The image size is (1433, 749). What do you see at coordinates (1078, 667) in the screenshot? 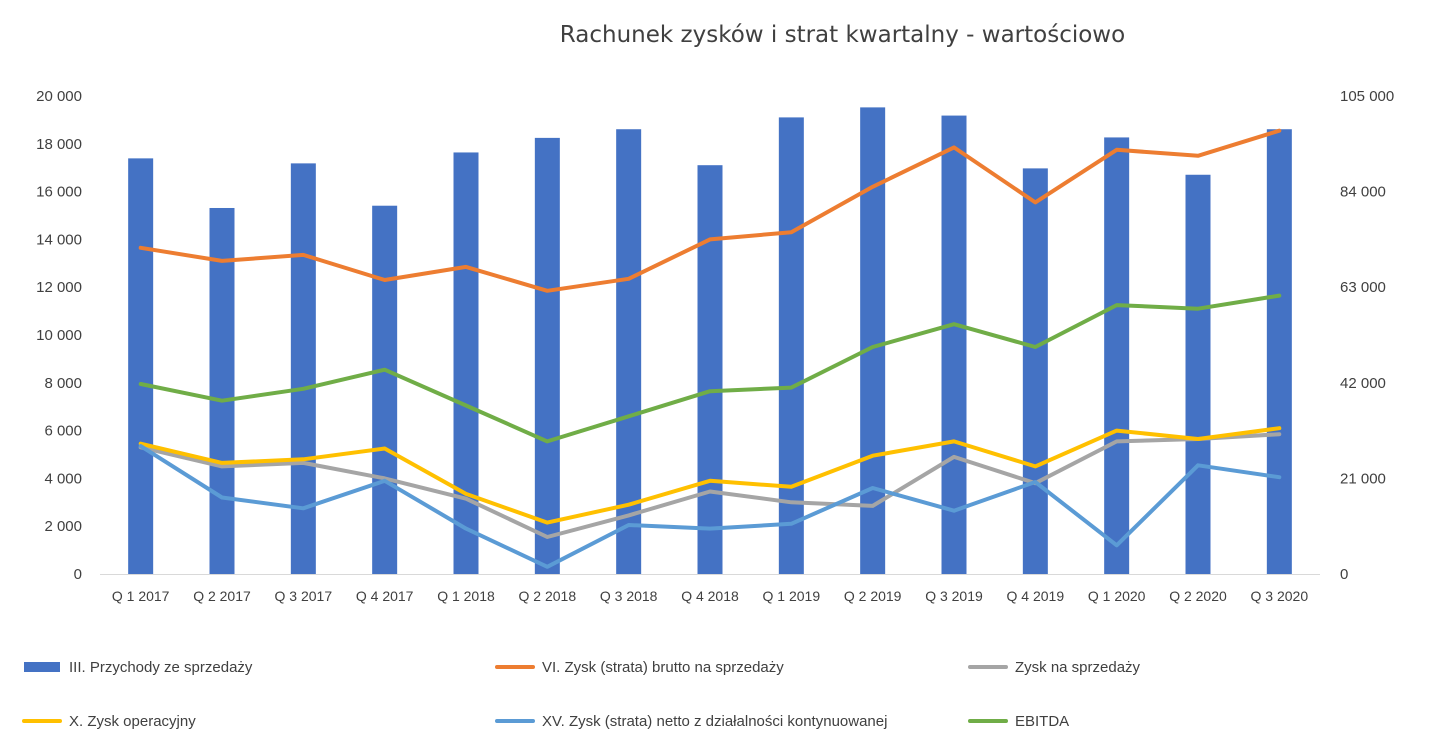
I see `legend-label: Zysk na sprzedaży` at bounding box center [1078, 667].